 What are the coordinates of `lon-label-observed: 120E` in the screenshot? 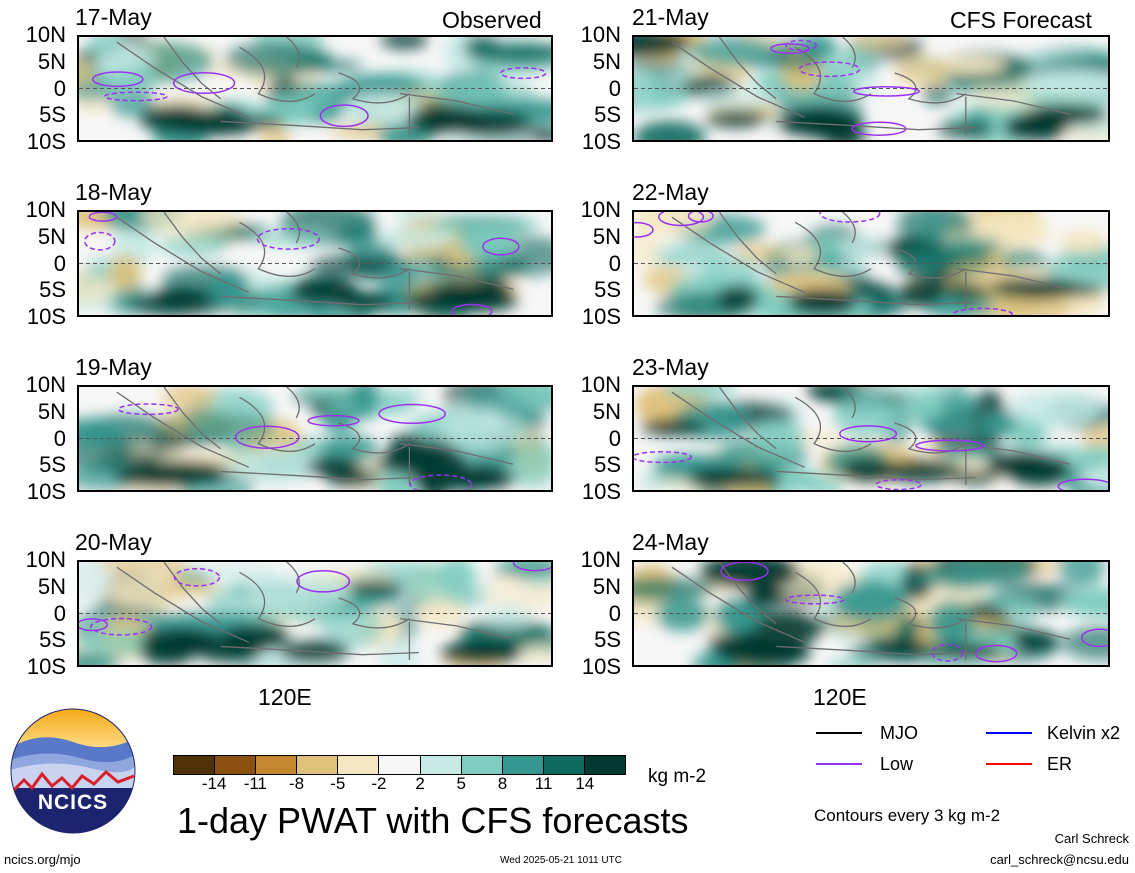 It's located at (285, 697).